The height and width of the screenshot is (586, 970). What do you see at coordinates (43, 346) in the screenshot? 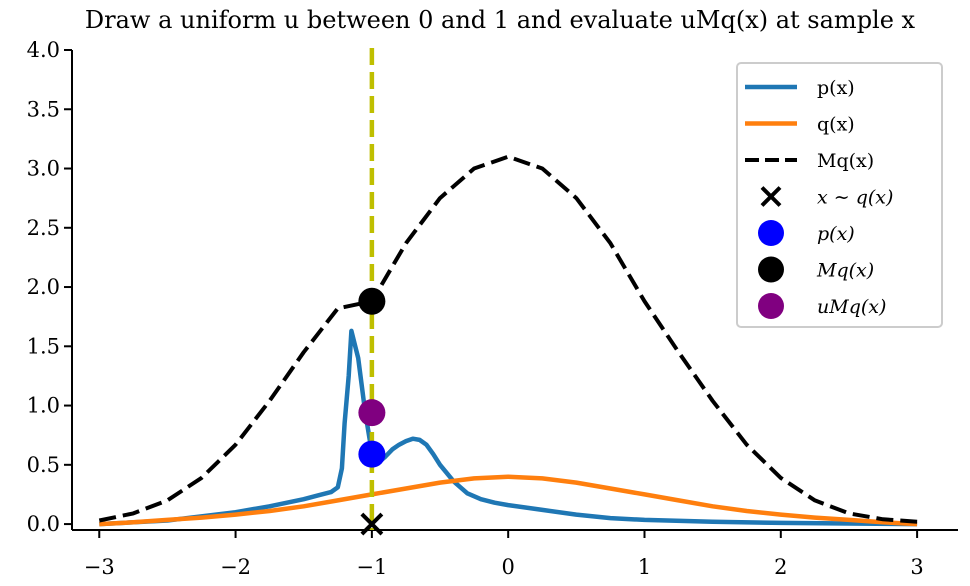
I see `y-tick-label: 1.5` at bounding box center [43, 346].